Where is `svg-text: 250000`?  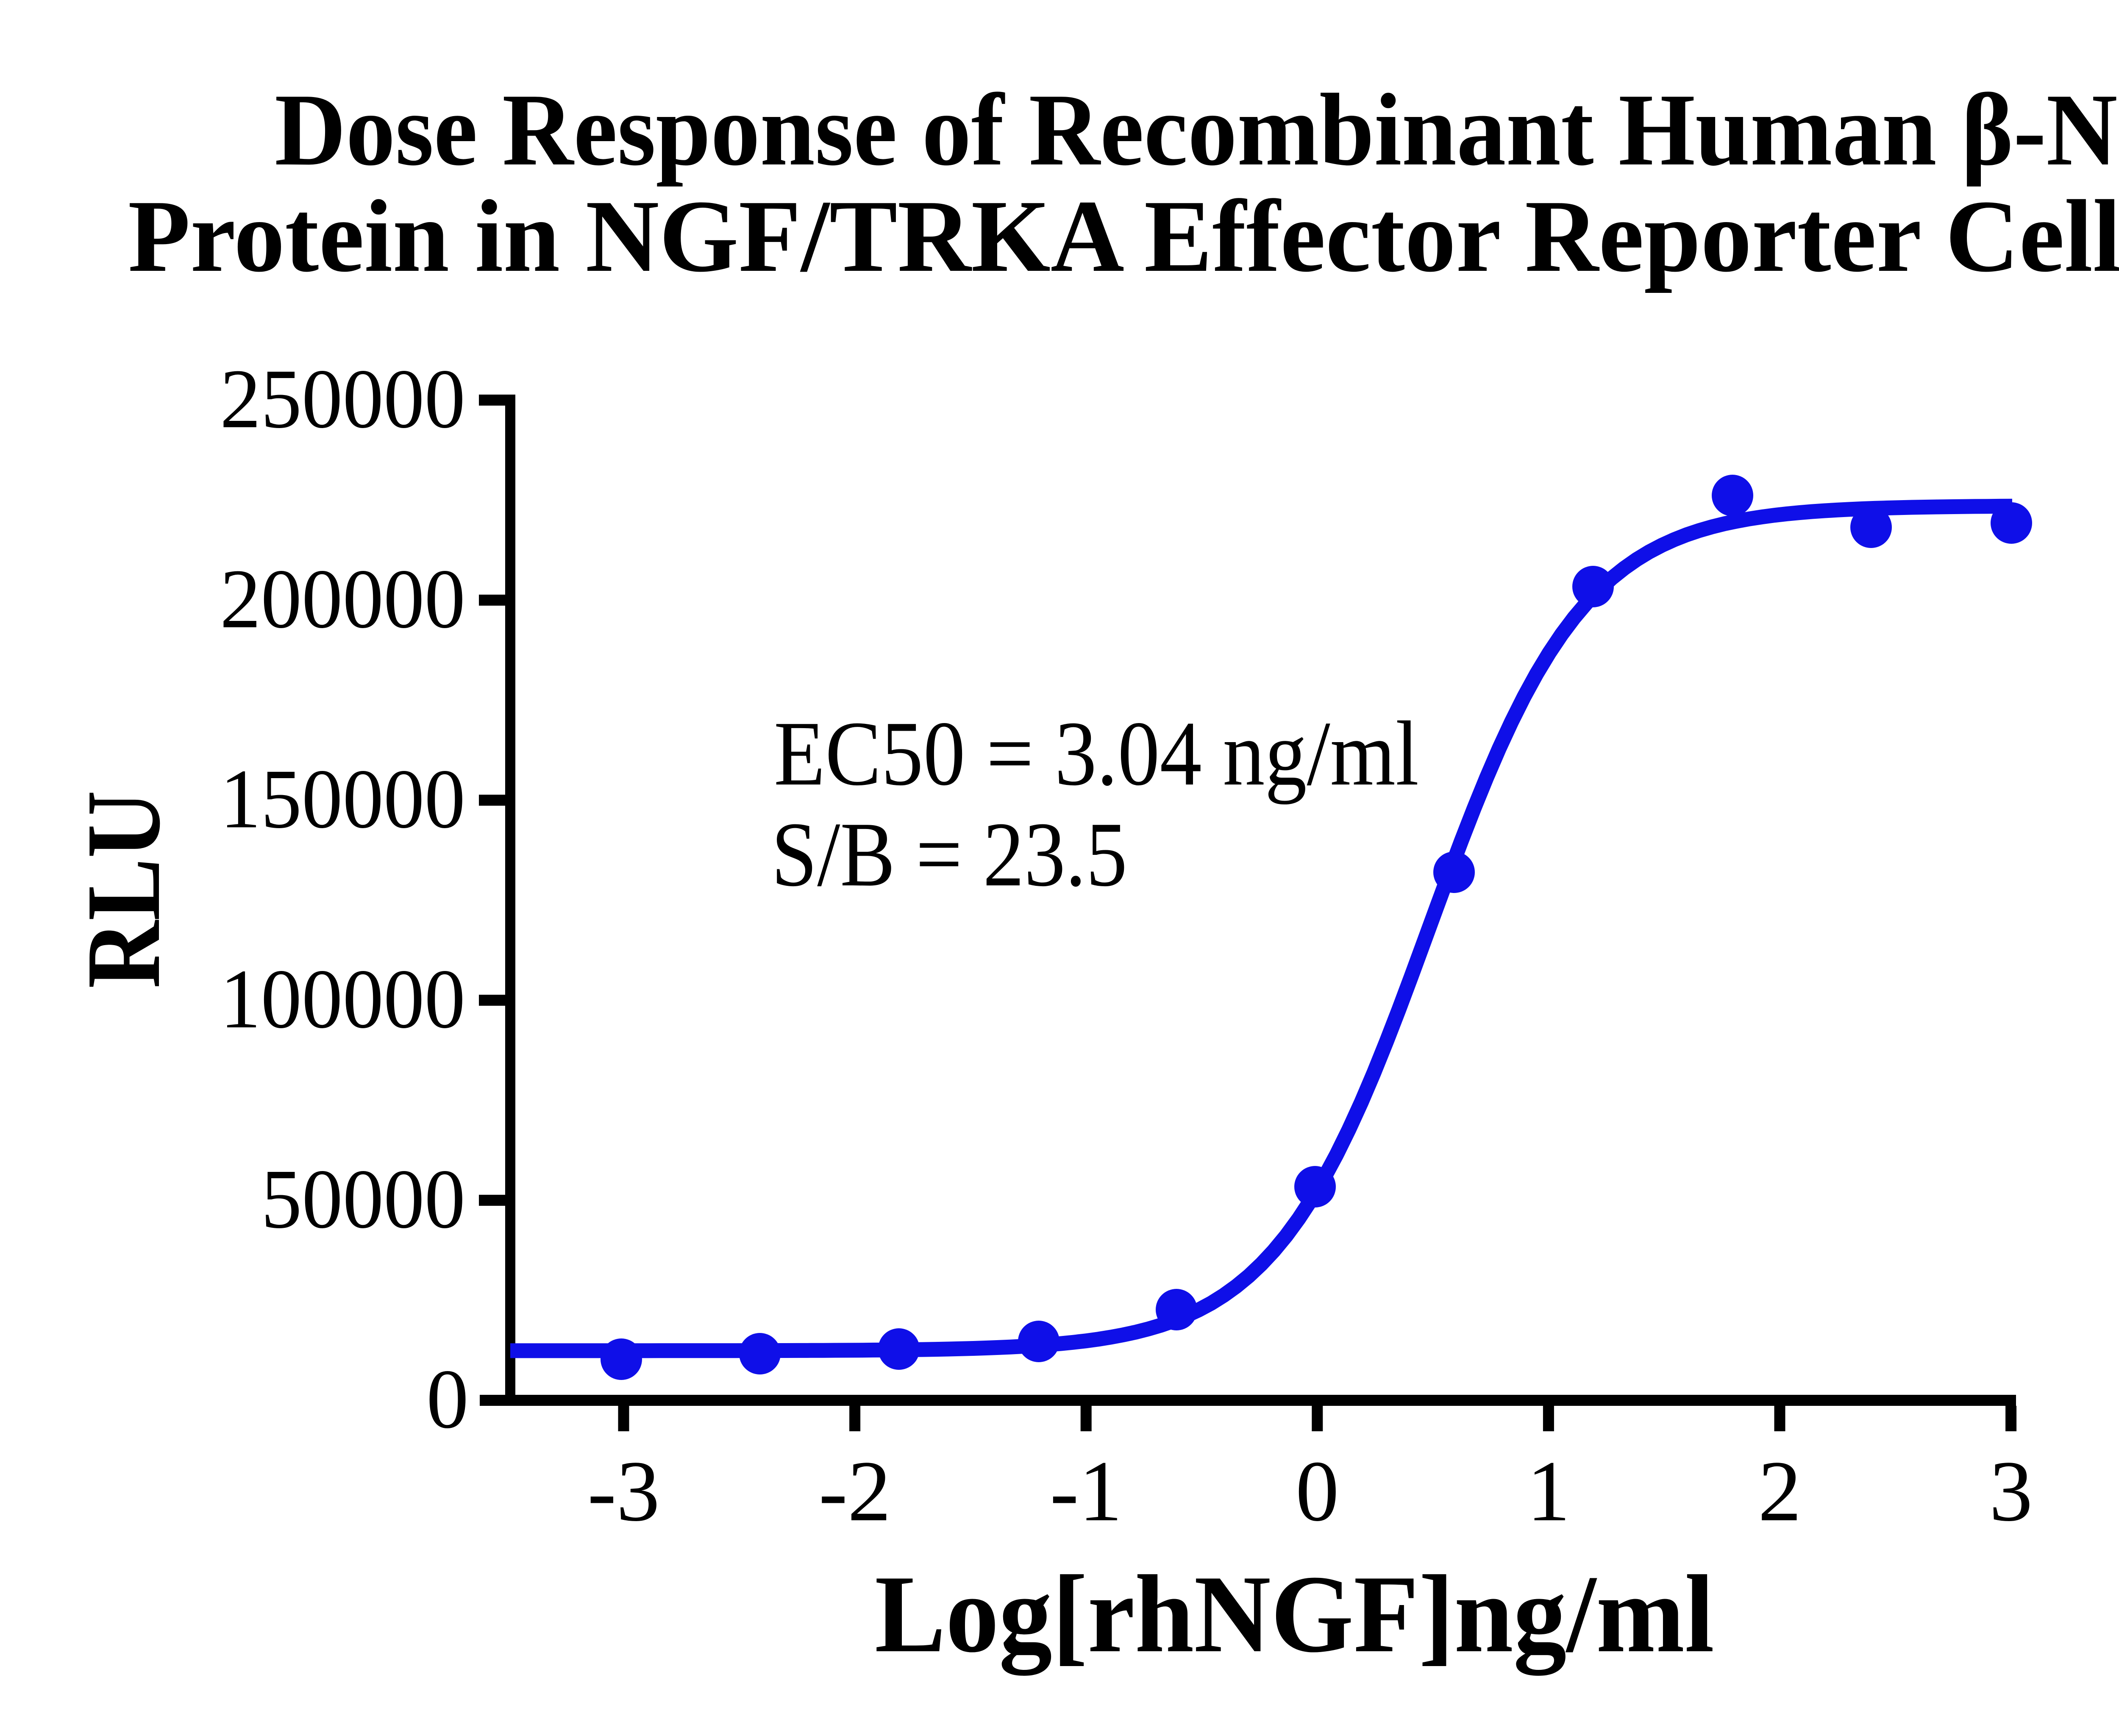
svg-text: 250000 is located at coordinates (343, 399).